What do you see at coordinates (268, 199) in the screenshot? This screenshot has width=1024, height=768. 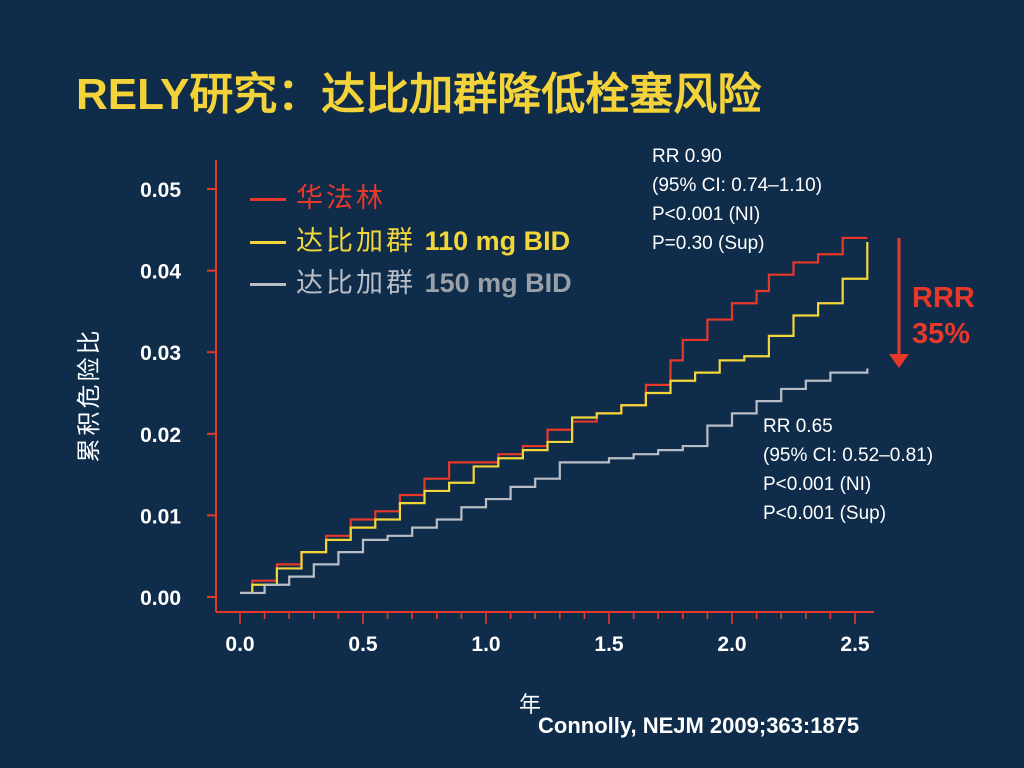 I see `legend-swatch-warfarin` at bounding box center [268, 199].